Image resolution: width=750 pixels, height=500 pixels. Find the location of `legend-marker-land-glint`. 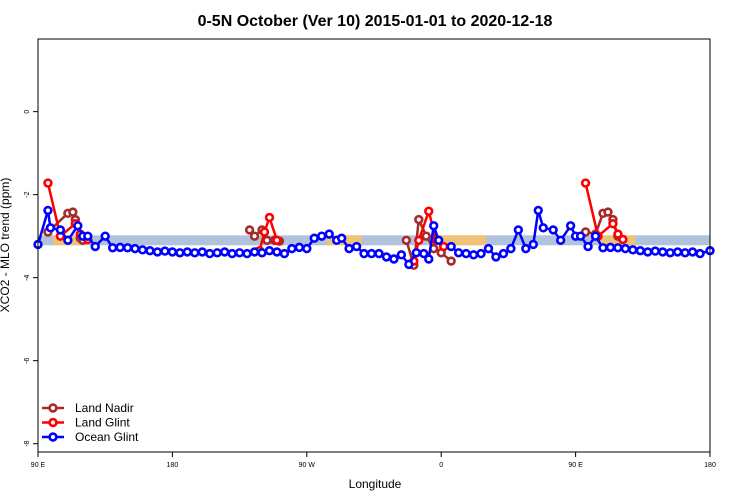

legend-marker-land-glint is located at coordinates (53, 422).